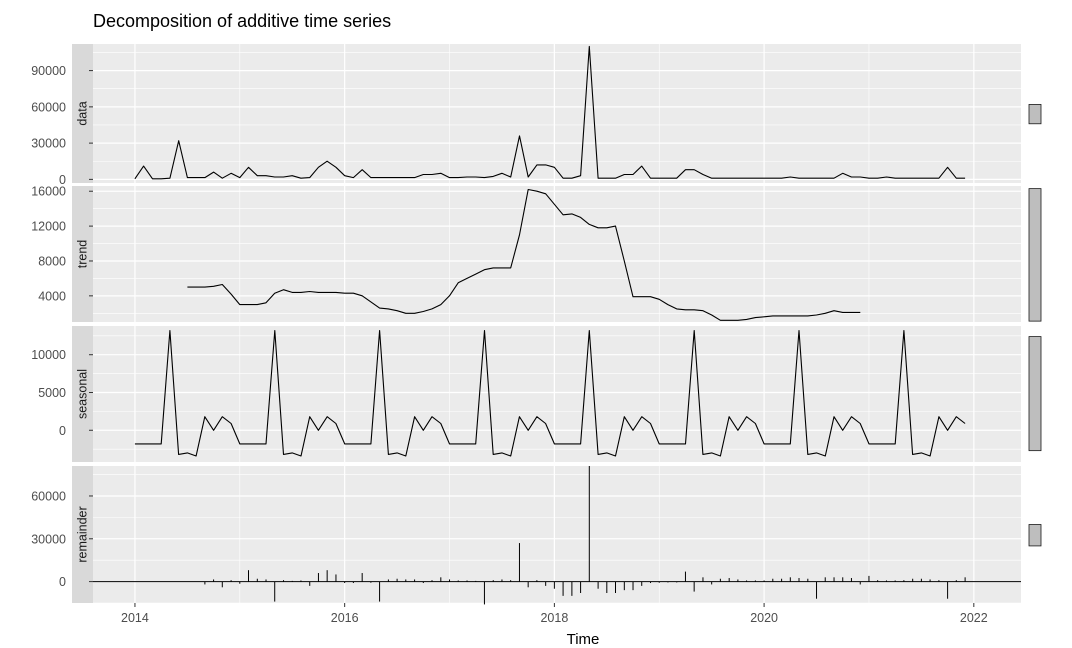 This screenshot has height=648, width=1072. What do you see at coordinates (135, 618) in the screenshot?
I see `tick-label-x: 2014` at bounding box center [135, 618].